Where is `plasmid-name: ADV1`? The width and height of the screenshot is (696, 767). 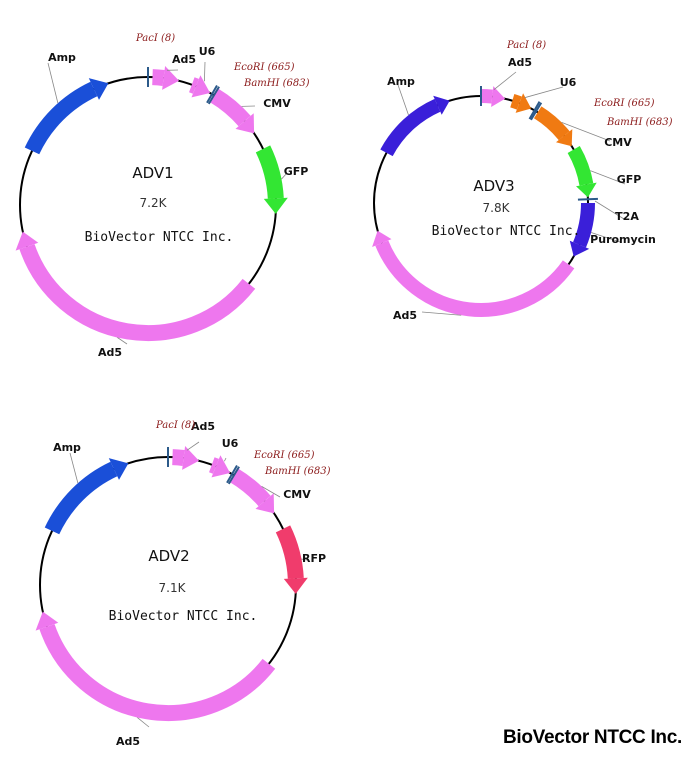 plasmid-name: ADV1 is located at coordinates (152, 173).